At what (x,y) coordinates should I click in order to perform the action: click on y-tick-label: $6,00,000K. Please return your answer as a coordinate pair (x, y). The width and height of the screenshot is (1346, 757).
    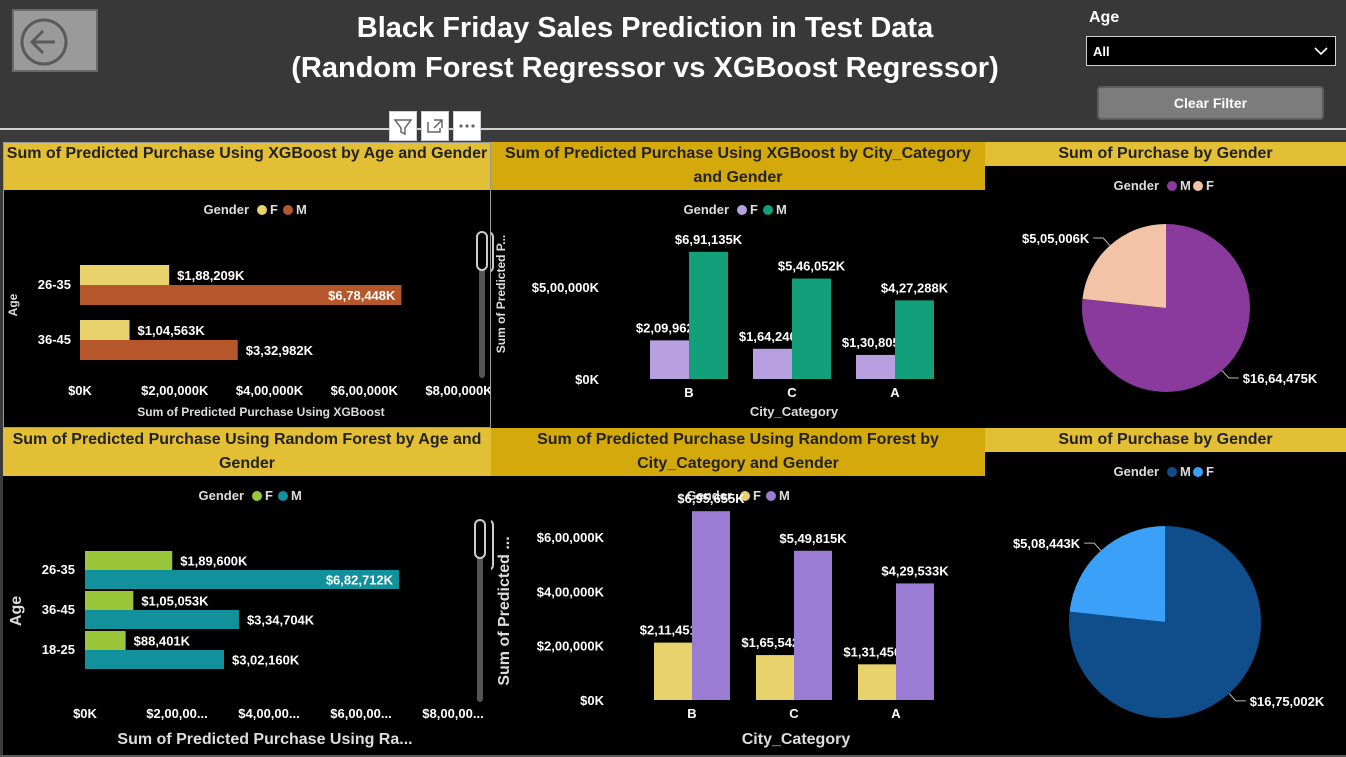
    Looking at the image, I should click on (571, 537).